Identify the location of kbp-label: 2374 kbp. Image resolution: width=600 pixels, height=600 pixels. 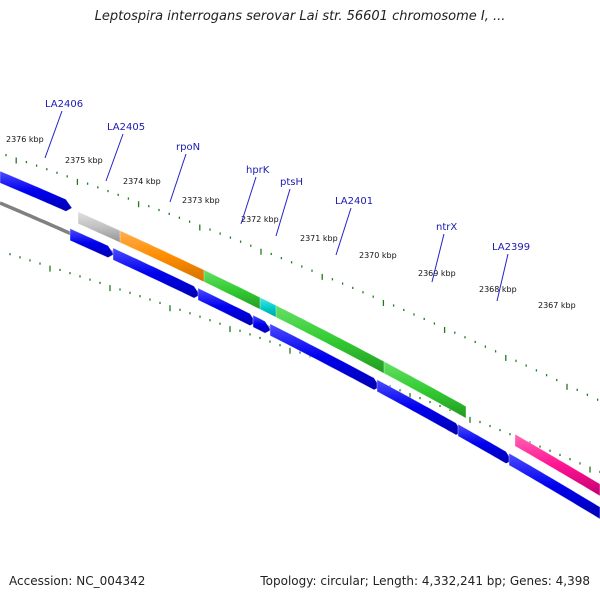
(142, 181).